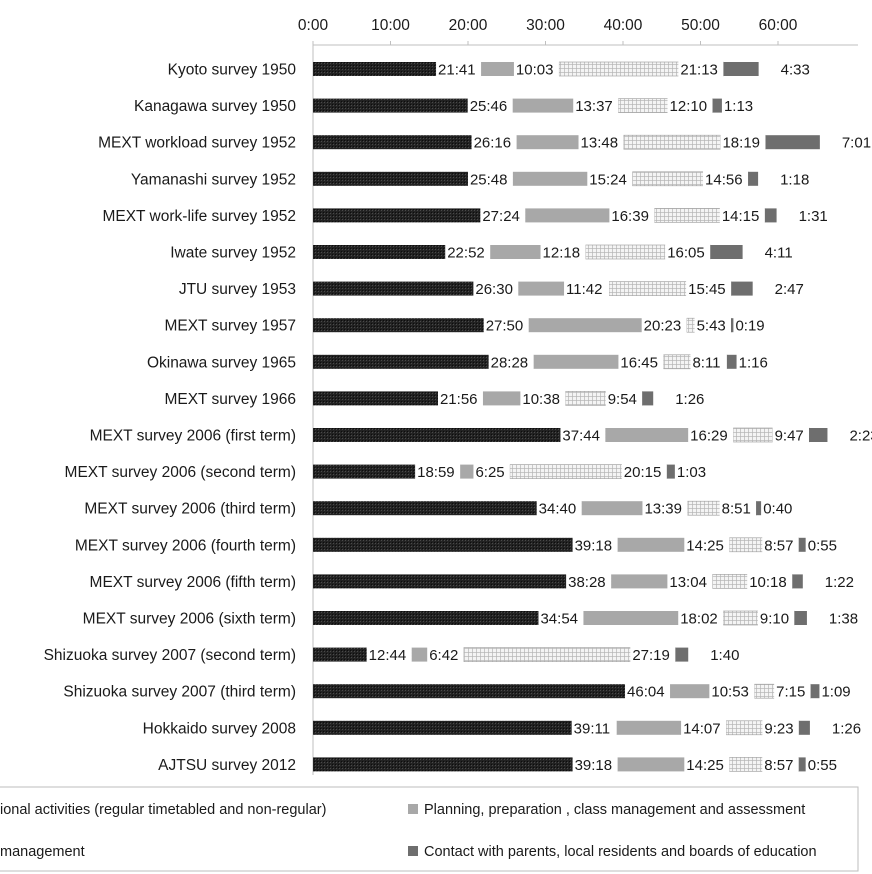 The width and height of the screenshot is (872, 874). I want to click on data-label: 8:11, so click(706, 362).